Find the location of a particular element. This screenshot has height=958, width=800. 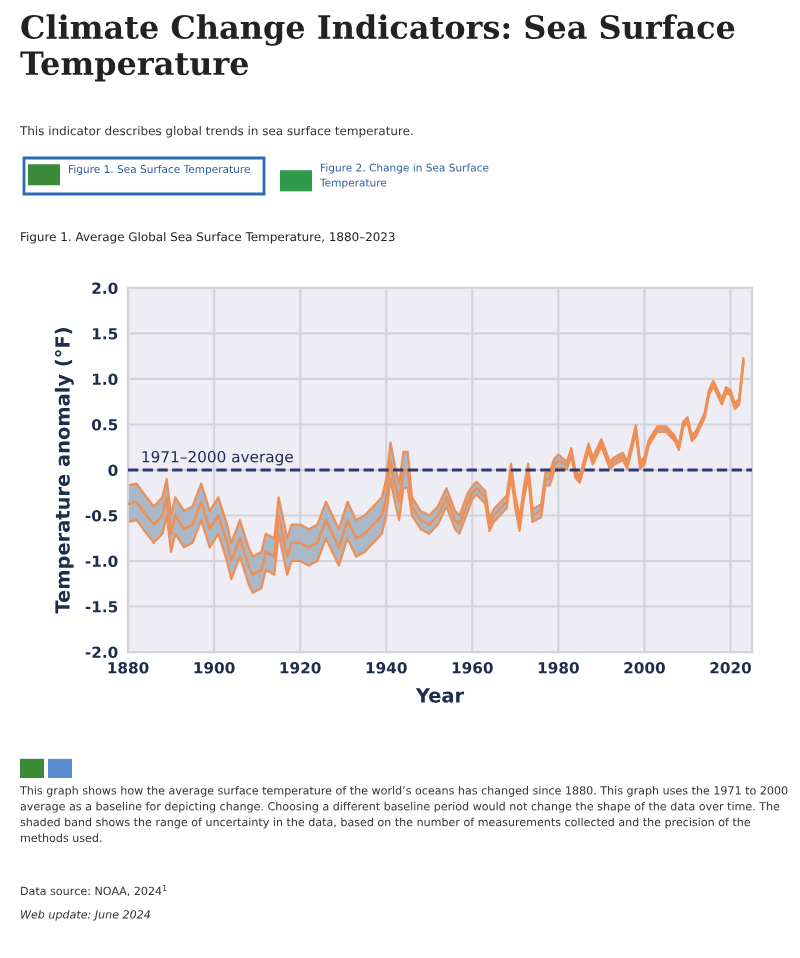

chart-title: Climate Change Indicators: Sea Surface Temperature is located at coordinates (377, 48).